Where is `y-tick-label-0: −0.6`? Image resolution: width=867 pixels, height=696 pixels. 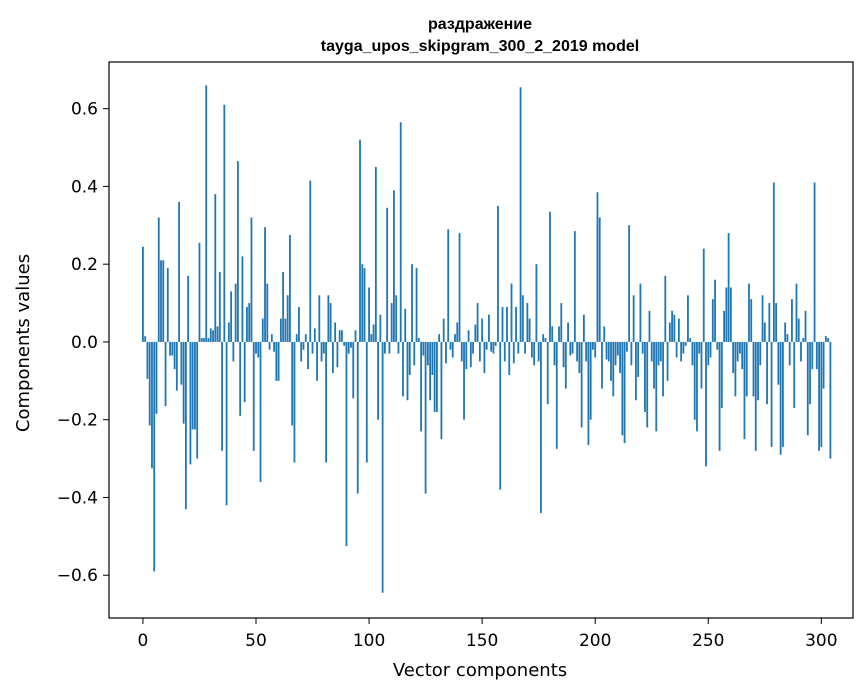 y-tick-label-0: −0.6 is located at coordinates (77, 576).